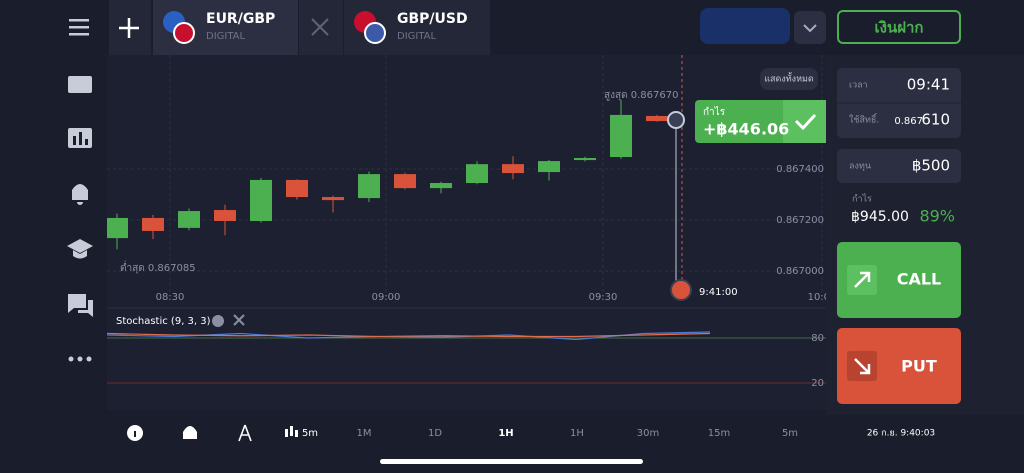 The width and height of the screenshot is (1024, 473). What do you see at coordinates (862, 199) in the screenshot?
I see `profit-label: กำไร` at bounding box center [862, 199].